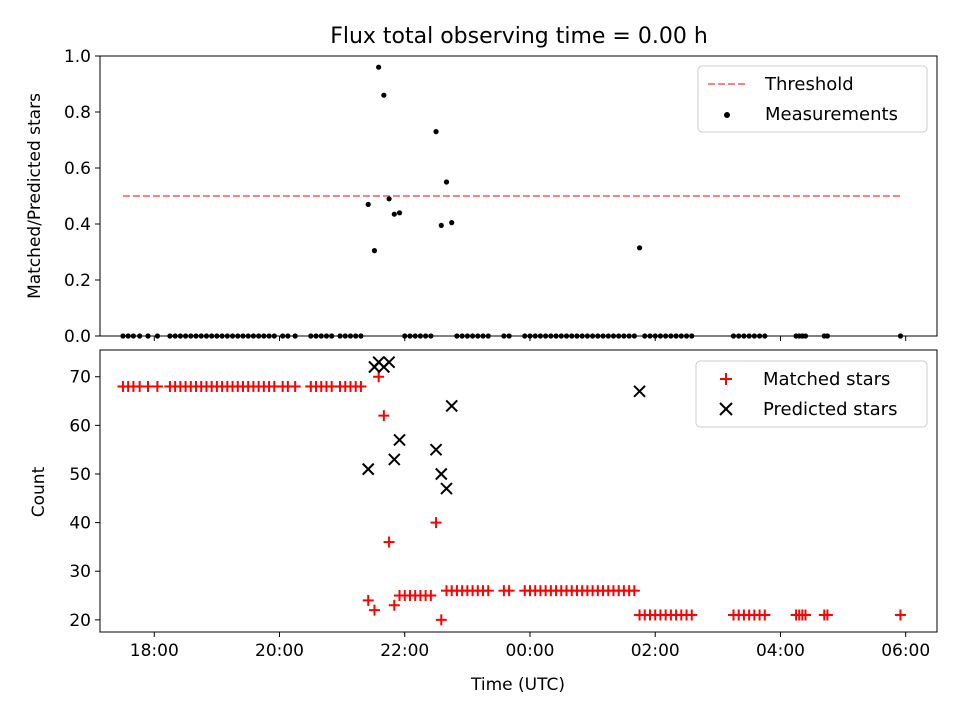 This screenshot has height=720, width=960. I want to click on y-ticks-ratio: 0.0 0.2 0.4 0.6 0.8 1.0, so click(82, 197).